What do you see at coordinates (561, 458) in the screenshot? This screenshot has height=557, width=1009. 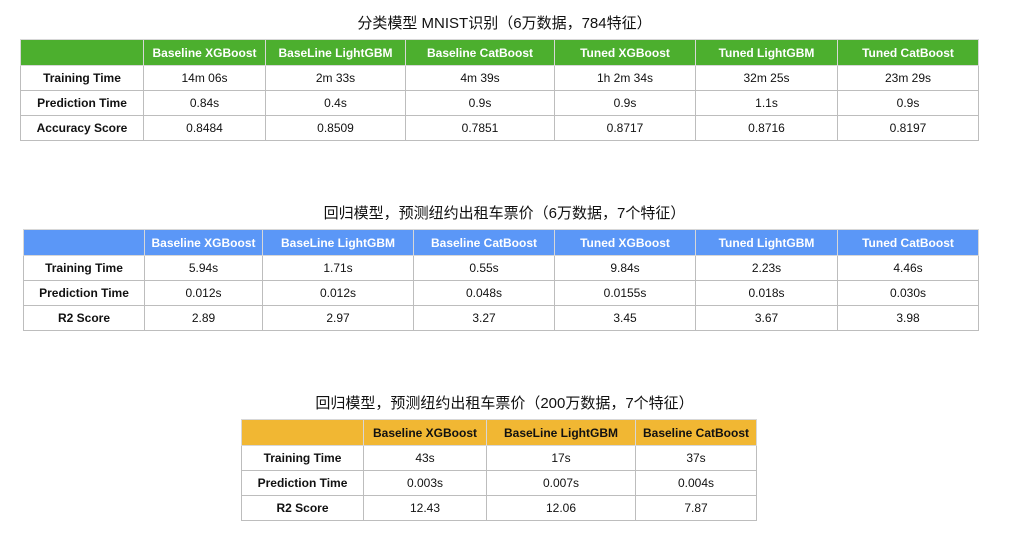 I see `table-cell: 17s` at bounding box center [561, 458].